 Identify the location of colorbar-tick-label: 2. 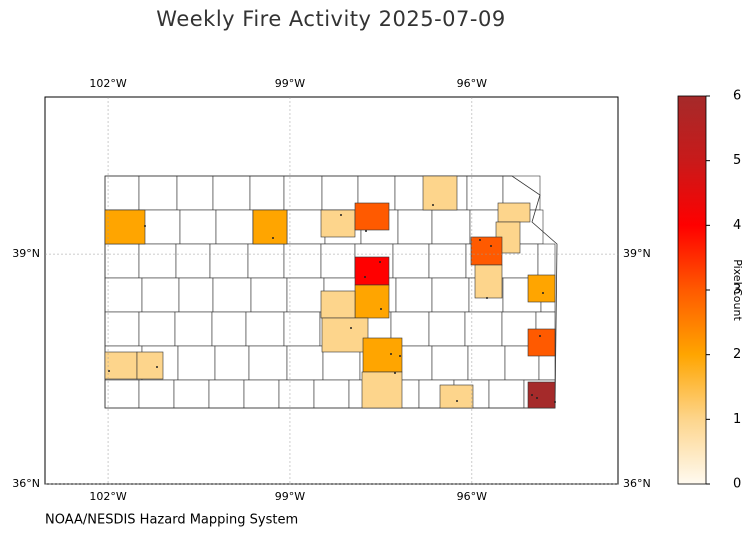
(737, 354).